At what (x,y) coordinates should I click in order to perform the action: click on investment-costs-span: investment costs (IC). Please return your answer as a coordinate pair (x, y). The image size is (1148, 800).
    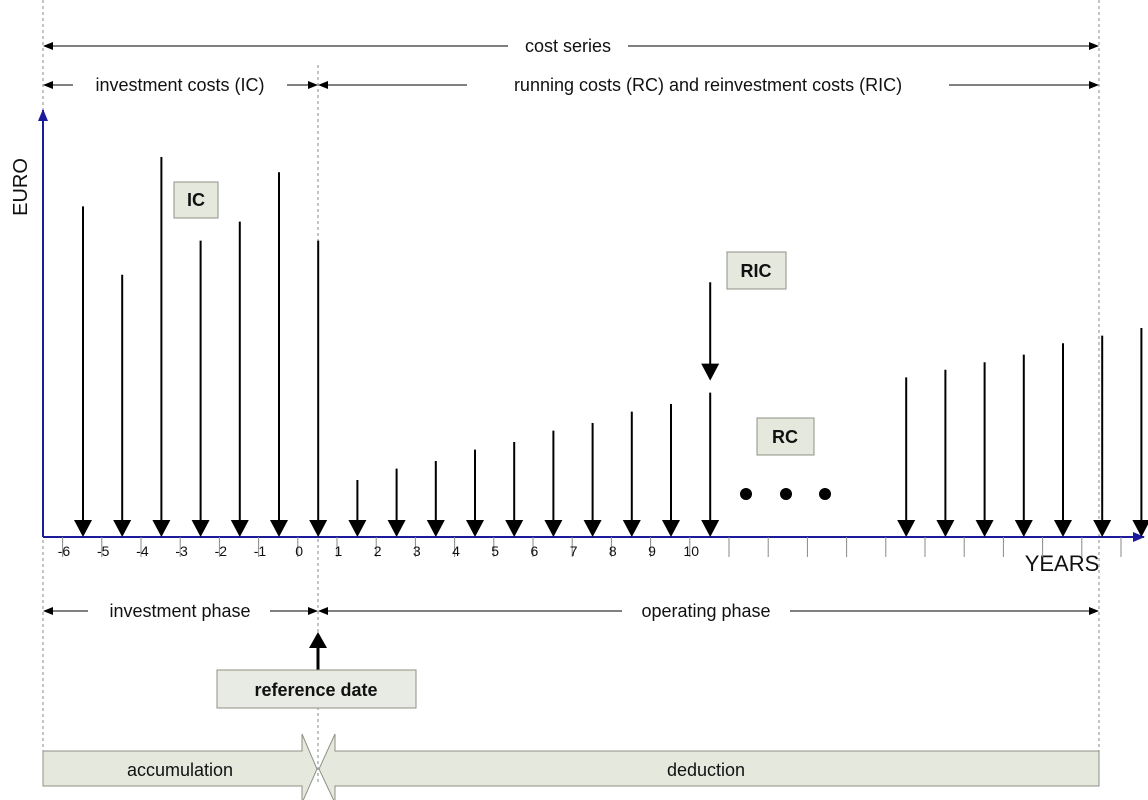
    Looking at the image, I should click on (180, 85).